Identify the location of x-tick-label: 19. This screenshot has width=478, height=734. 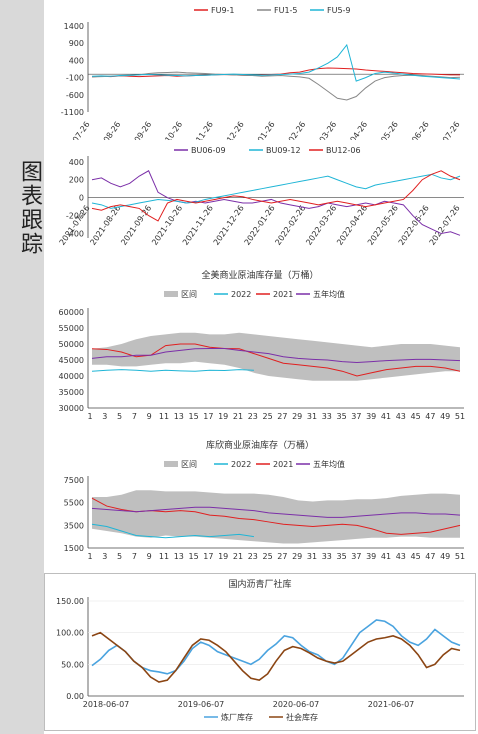
(223, 556).